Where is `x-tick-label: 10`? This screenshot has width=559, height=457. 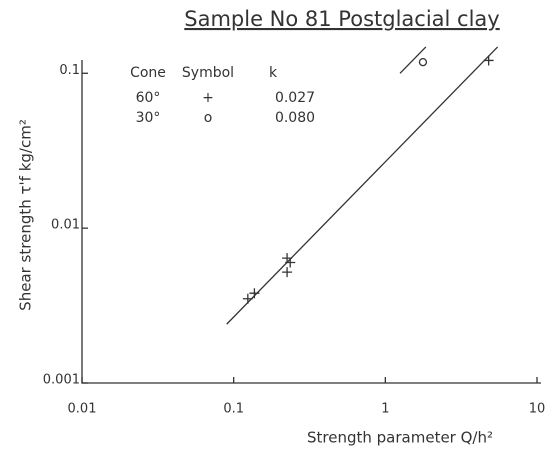 x-tick-label: 10 is located at coordinates (537, 409).